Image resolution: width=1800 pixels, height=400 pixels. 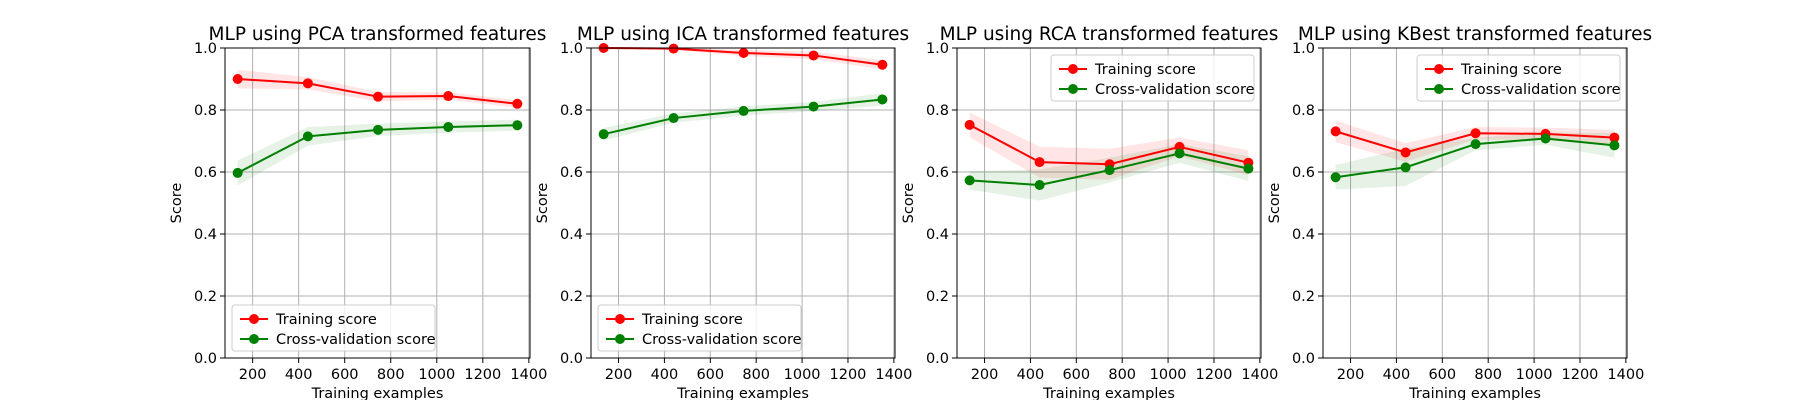 I want to click on confidence-band-training, so click(x=377, y=88).